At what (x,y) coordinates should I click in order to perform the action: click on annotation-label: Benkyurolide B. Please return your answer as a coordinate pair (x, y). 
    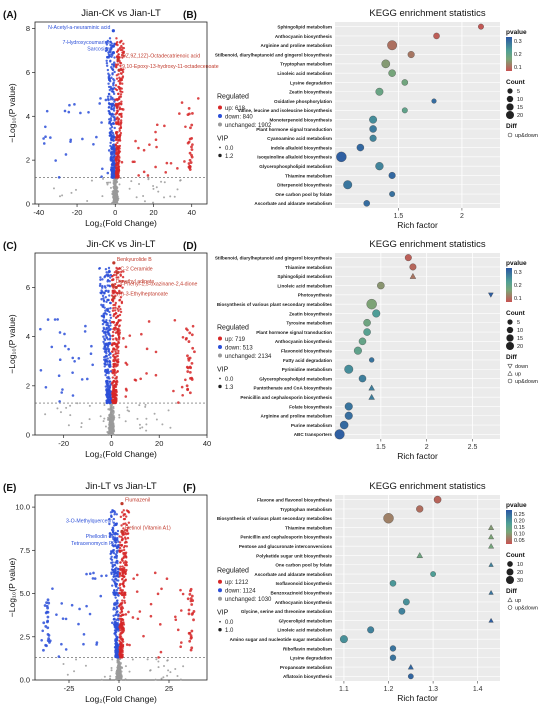
    Looking at the image, I should click on (134, 260).